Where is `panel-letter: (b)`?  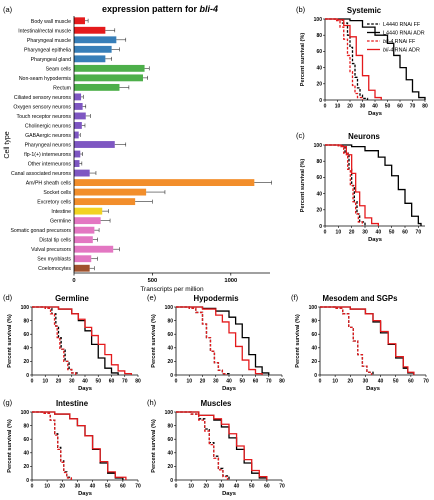 panel-letter: (b) is located at coordinates (301, 9).